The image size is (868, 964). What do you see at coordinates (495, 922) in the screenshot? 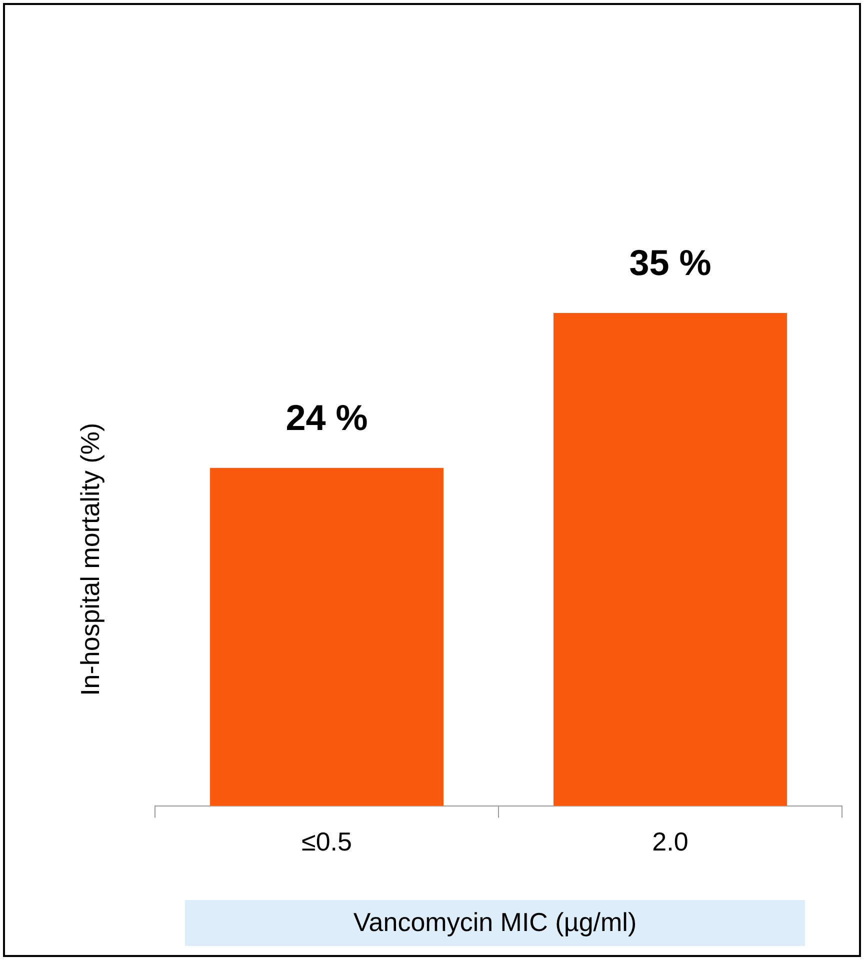
I see `x-axis-title: Vancomycin MIC (µg/ml)` at bounding box center [495, 922].